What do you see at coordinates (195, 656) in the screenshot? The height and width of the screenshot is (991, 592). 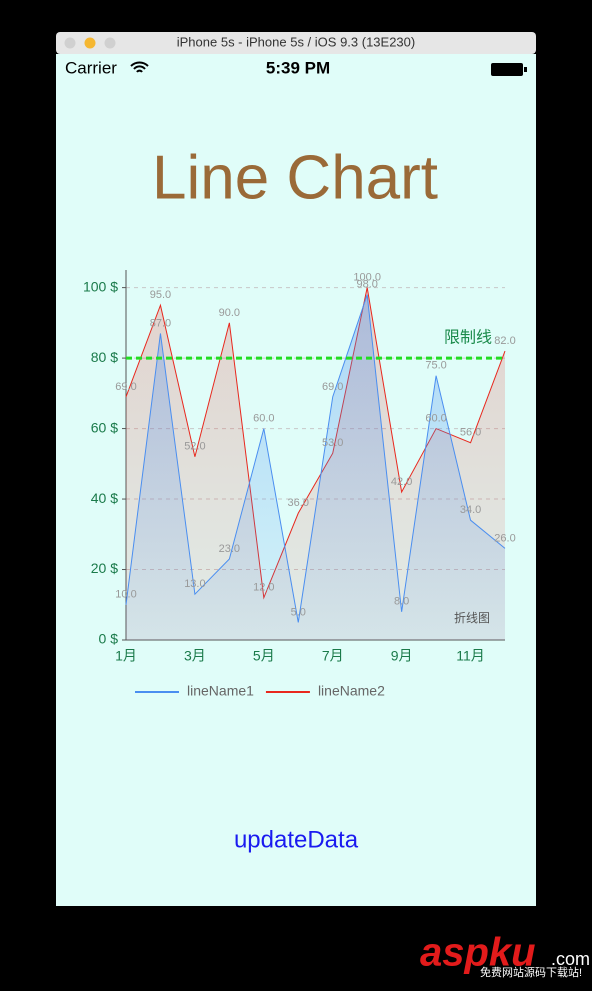 I see `x-tick-label: 3月` at bounding box center [195, 656].